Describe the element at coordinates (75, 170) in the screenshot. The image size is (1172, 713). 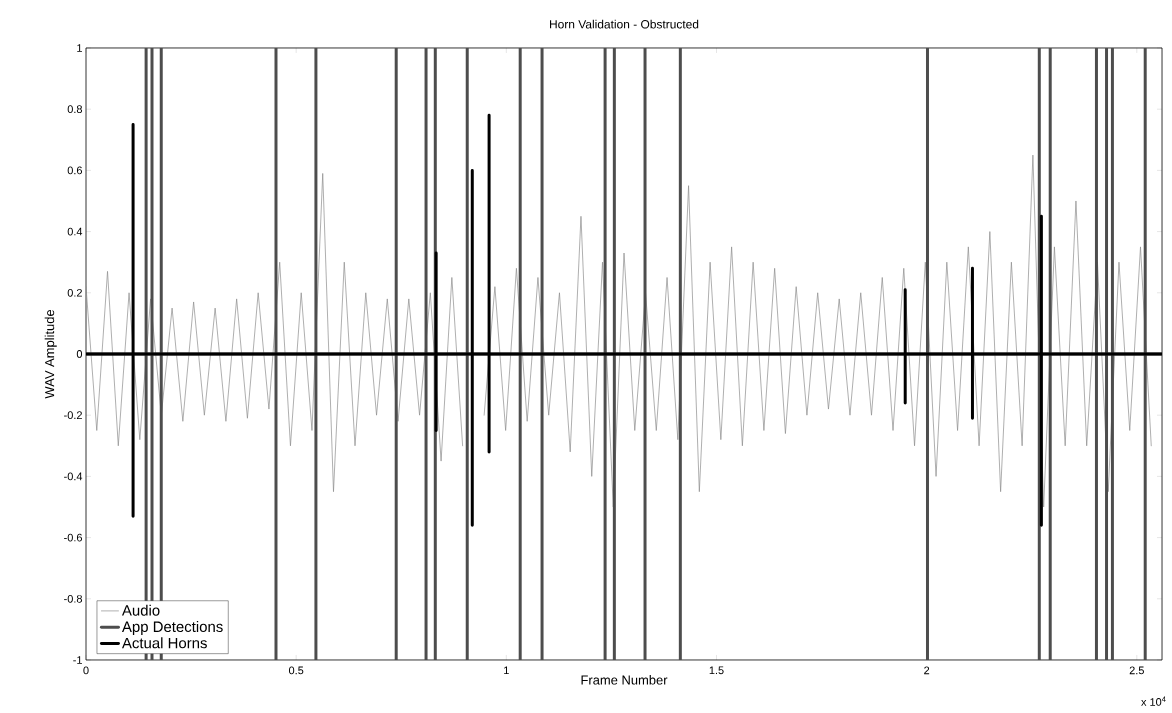
I see `y-tick-label: 0.6` at that location.